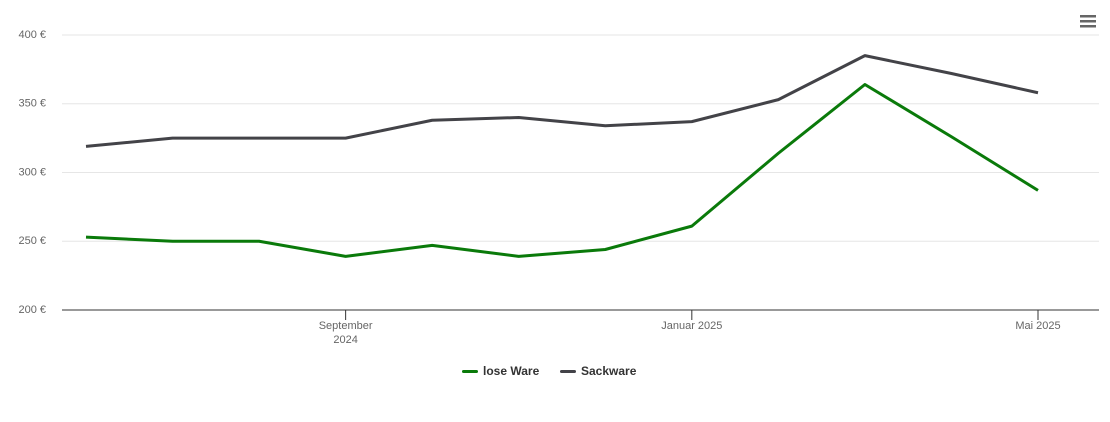  I want to click on legend-item: Sackware, so click(598, 371).